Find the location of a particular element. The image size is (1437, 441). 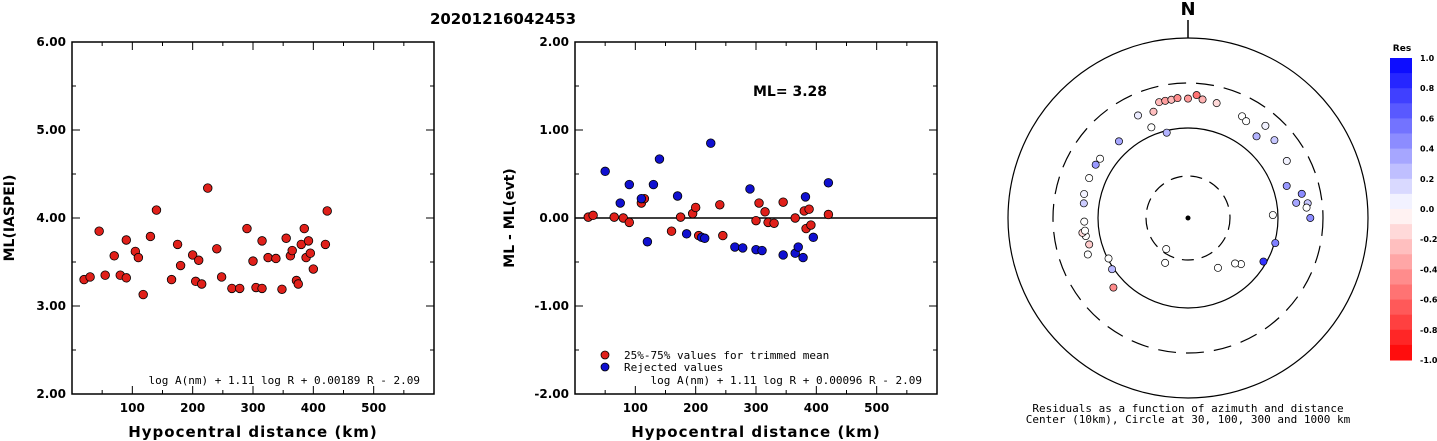

panel2-ytick-label: 2.00 is located at coordinates (554, 42).